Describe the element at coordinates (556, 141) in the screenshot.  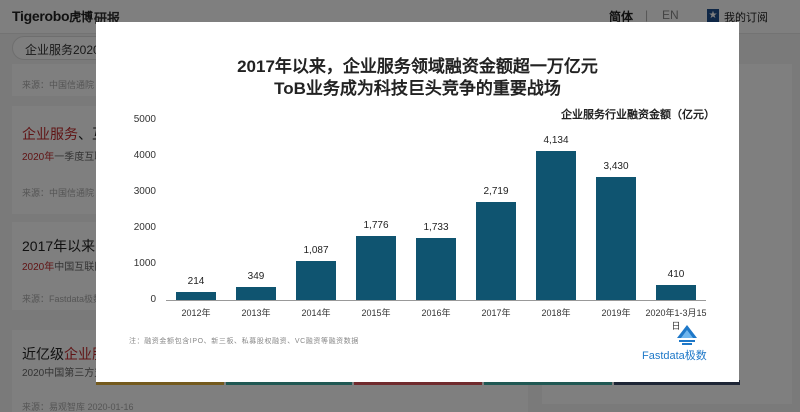
I see `bar-value-label: 4,134` at that location.